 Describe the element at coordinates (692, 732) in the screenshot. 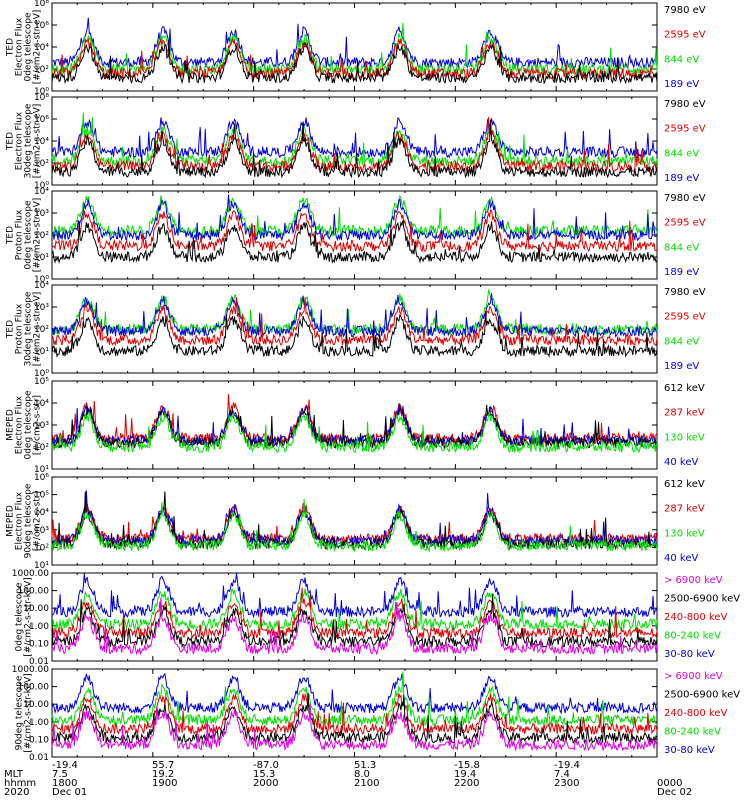

I see `legend-entry: 80-240 keV` at that location.